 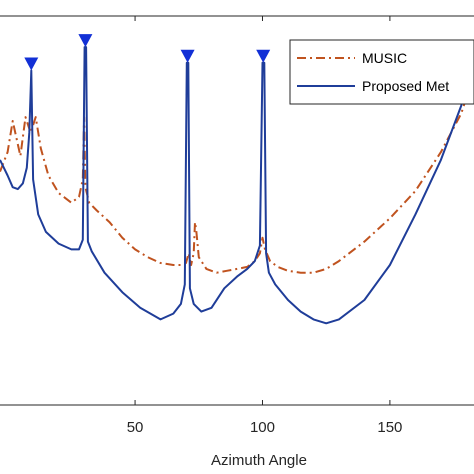 I want to click on legend-label-proposed: Proposed Met, so click(x=405, y=86).